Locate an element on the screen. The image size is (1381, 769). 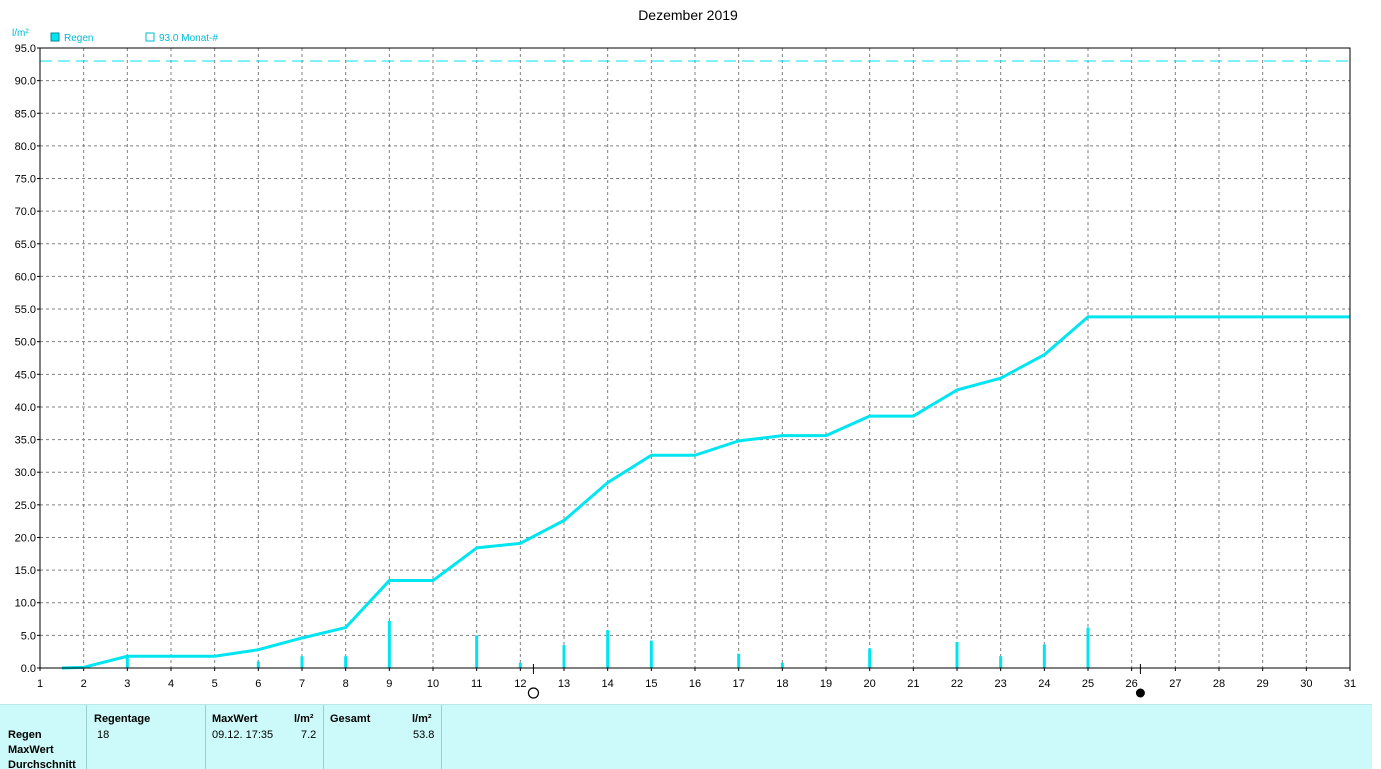
row-label-durchschnitt: Durchschnitt is located at coordinates (42, 764).